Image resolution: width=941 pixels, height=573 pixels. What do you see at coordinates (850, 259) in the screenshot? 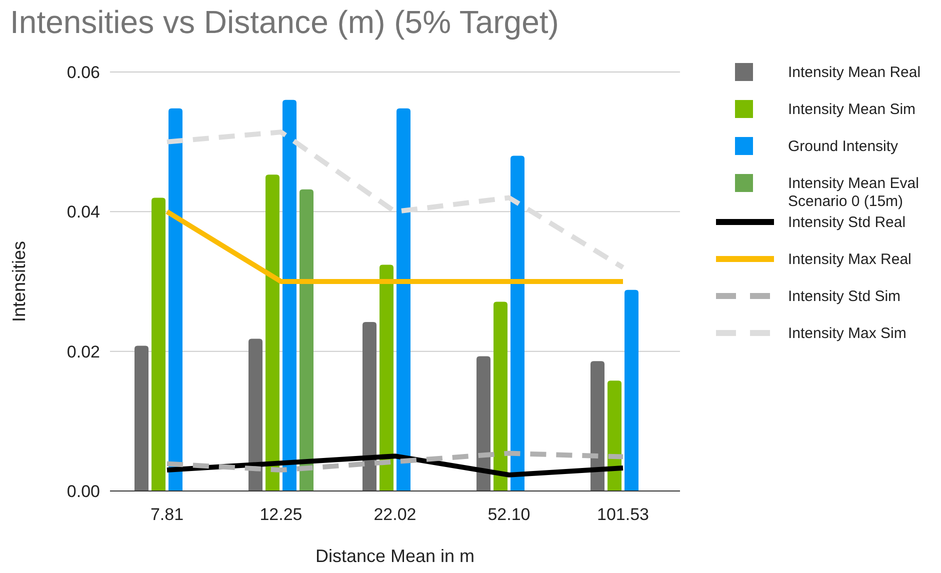
I see `legend-label: Intensity Max Real` at bounding box center [850, 259].